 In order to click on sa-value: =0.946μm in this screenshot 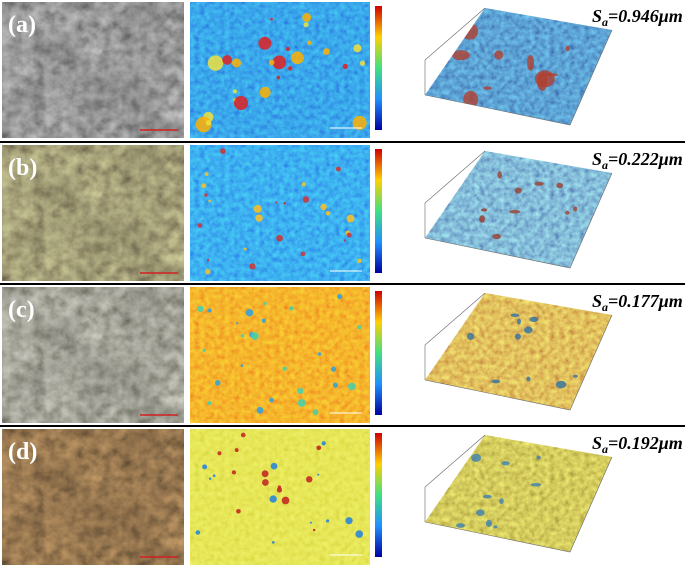, I will do `click(645, 16)`.